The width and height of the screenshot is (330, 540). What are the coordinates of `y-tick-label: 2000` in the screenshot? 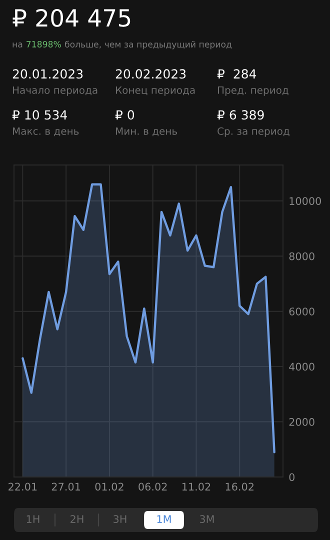 It's located at (301, 422).